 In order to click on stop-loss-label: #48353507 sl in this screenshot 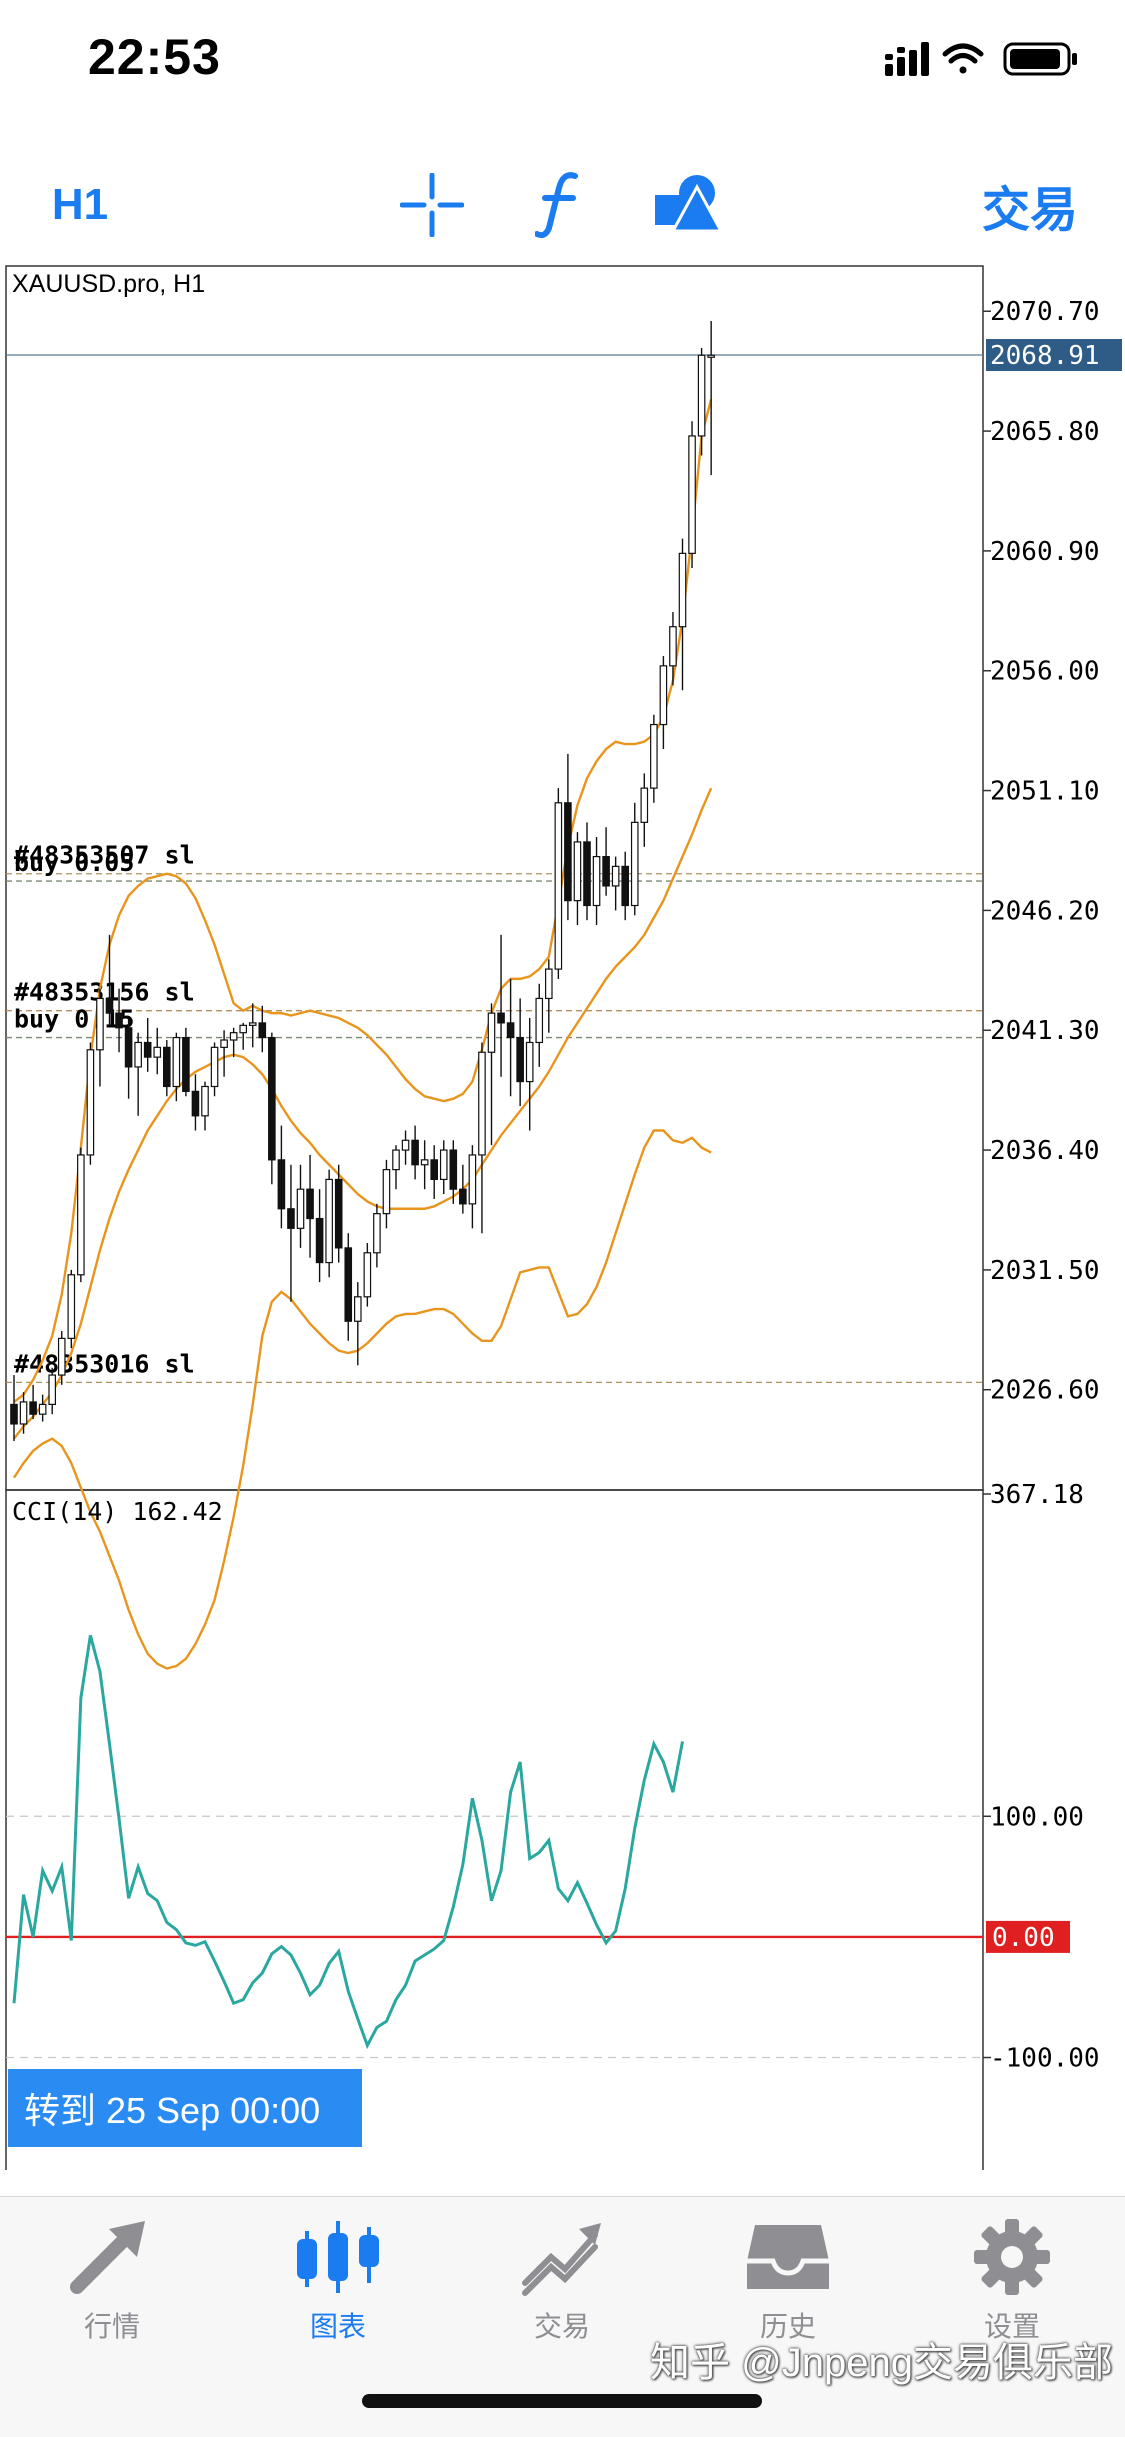, I will do `click(104, 855)`.